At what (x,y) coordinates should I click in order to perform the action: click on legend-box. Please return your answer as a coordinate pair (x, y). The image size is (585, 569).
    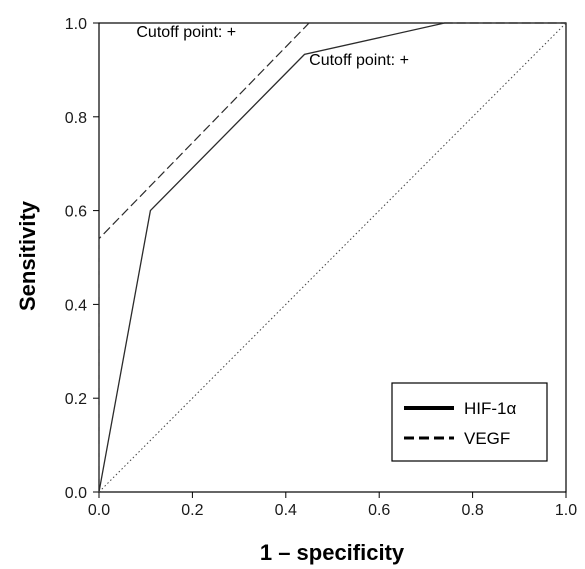
    Looking at the image, I should click on (469, 422).